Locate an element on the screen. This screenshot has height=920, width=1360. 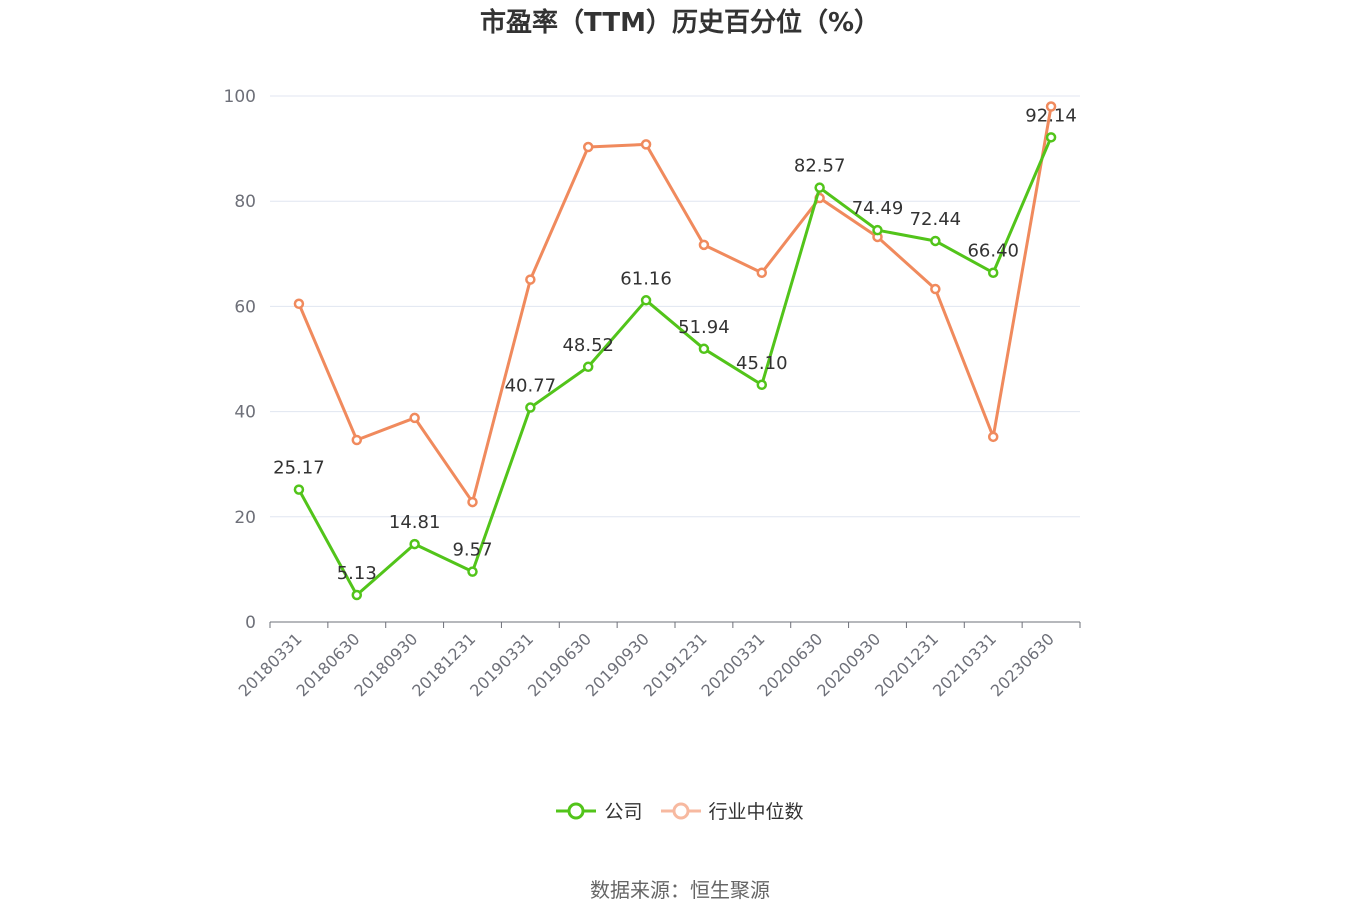
legend-item-company: 公司 is located at coordinates (599, 810).